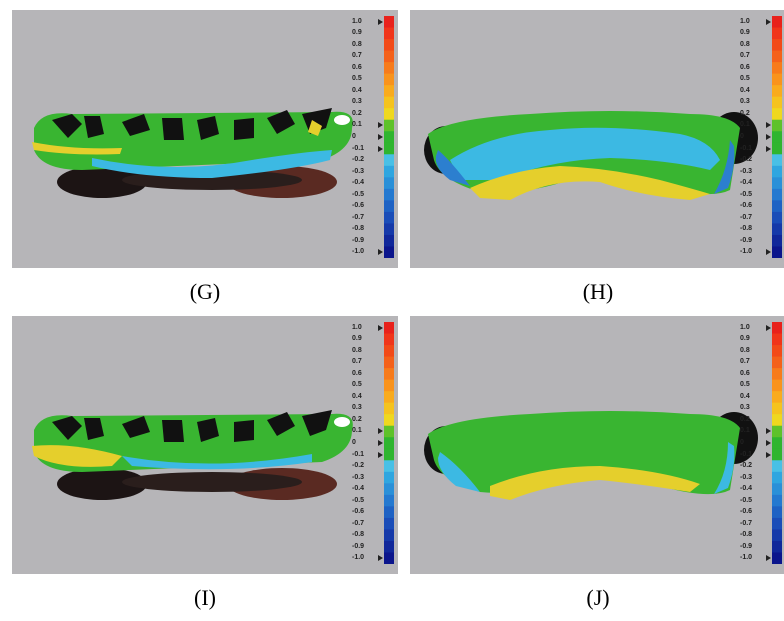 Image resolution: width=784 pixels, height=621 pixels. I want to click on scale-tick-label: 0.4, so click(745, 90).